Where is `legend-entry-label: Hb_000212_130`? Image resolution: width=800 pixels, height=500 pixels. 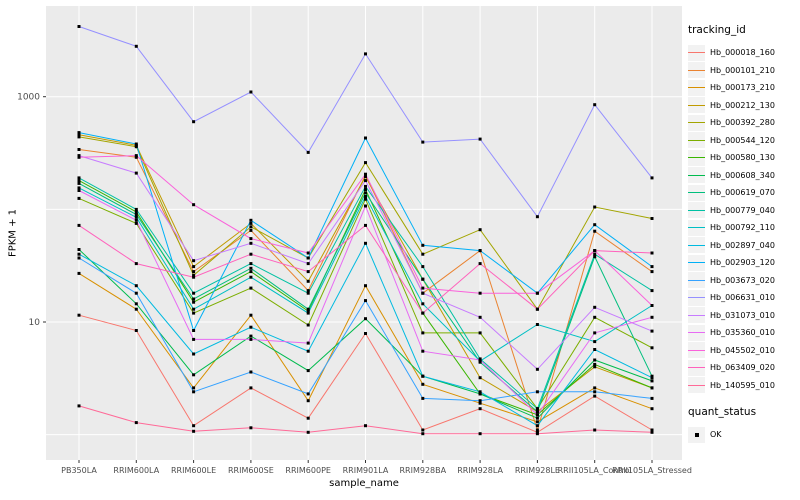
legend-entry-label: Hb_000212_130 is located at coordinates (742, 105).